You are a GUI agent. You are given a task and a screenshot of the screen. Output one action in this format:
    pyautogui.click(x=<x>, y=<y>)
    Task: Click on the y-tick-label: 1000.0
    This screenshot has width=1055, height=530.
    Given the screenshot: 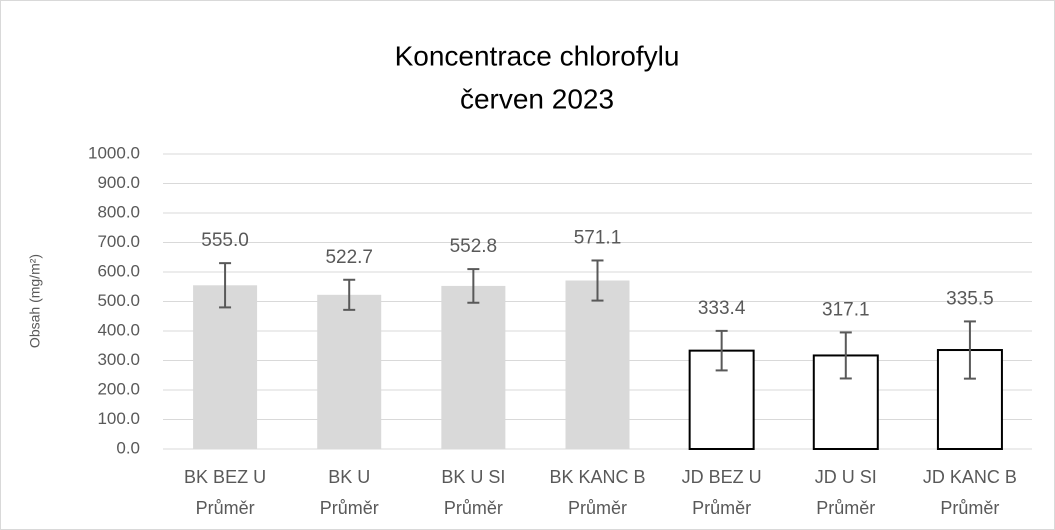 What is the action you would take?
    pyautogui.click(x=114, y=152)
    